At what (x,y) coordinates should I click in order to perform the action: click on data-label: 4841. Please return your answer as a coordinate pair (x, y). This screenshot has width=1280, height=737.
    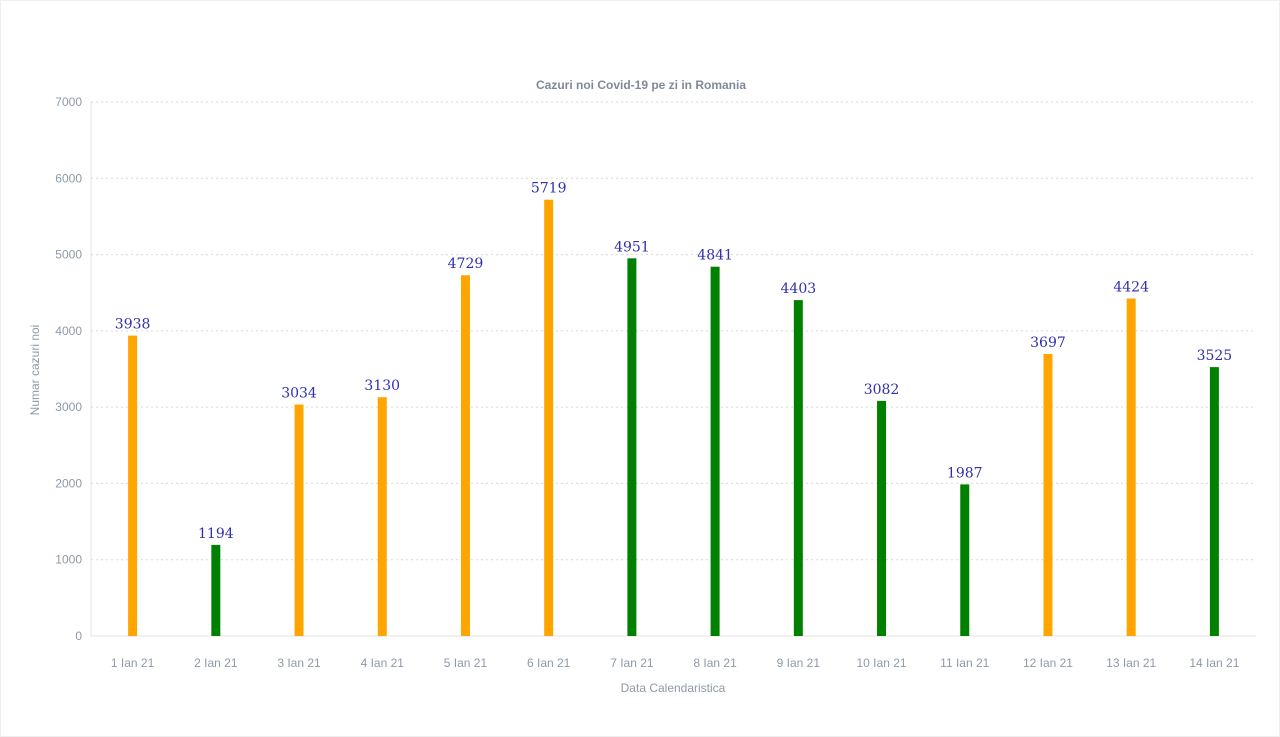
    Looking at the image, I should click on (715, 256).